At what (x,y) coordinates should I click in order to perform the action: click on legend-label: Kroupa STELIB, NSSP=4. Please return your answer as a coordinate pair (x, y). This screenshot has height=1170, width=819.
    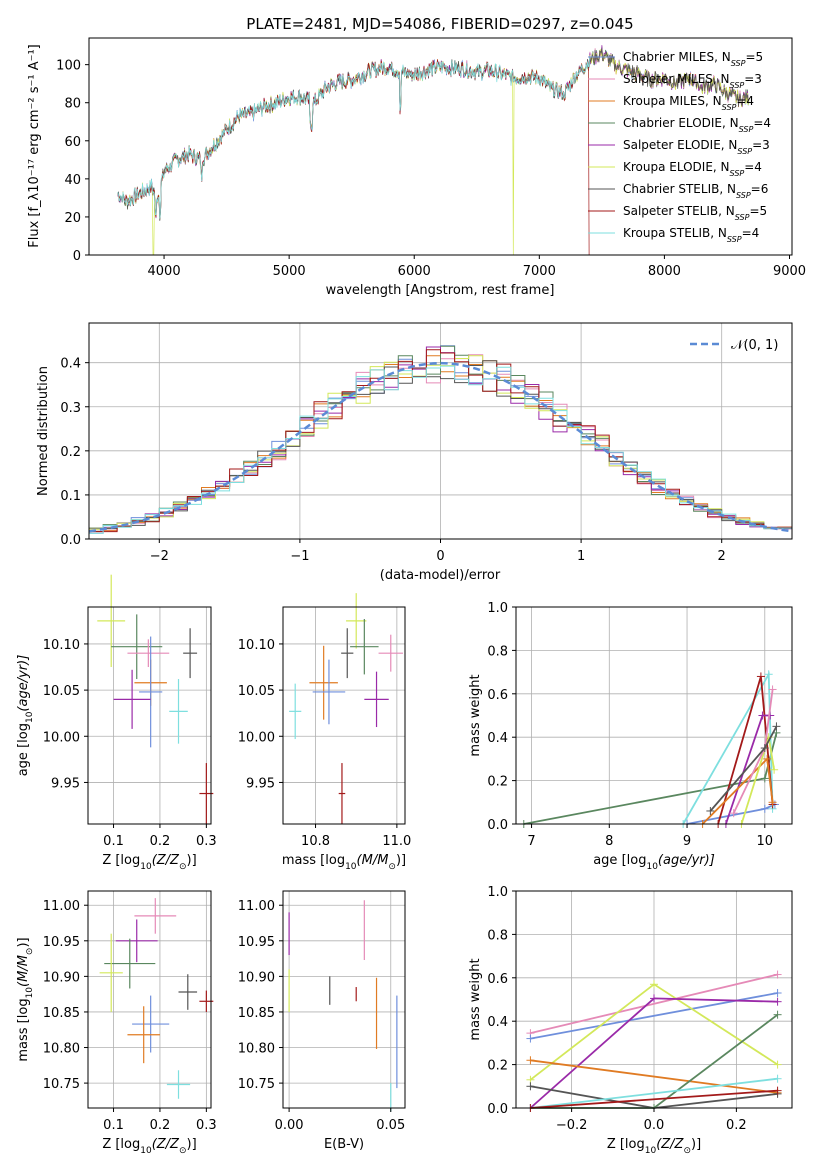
    Looking at the image, I should click on (691, 235).